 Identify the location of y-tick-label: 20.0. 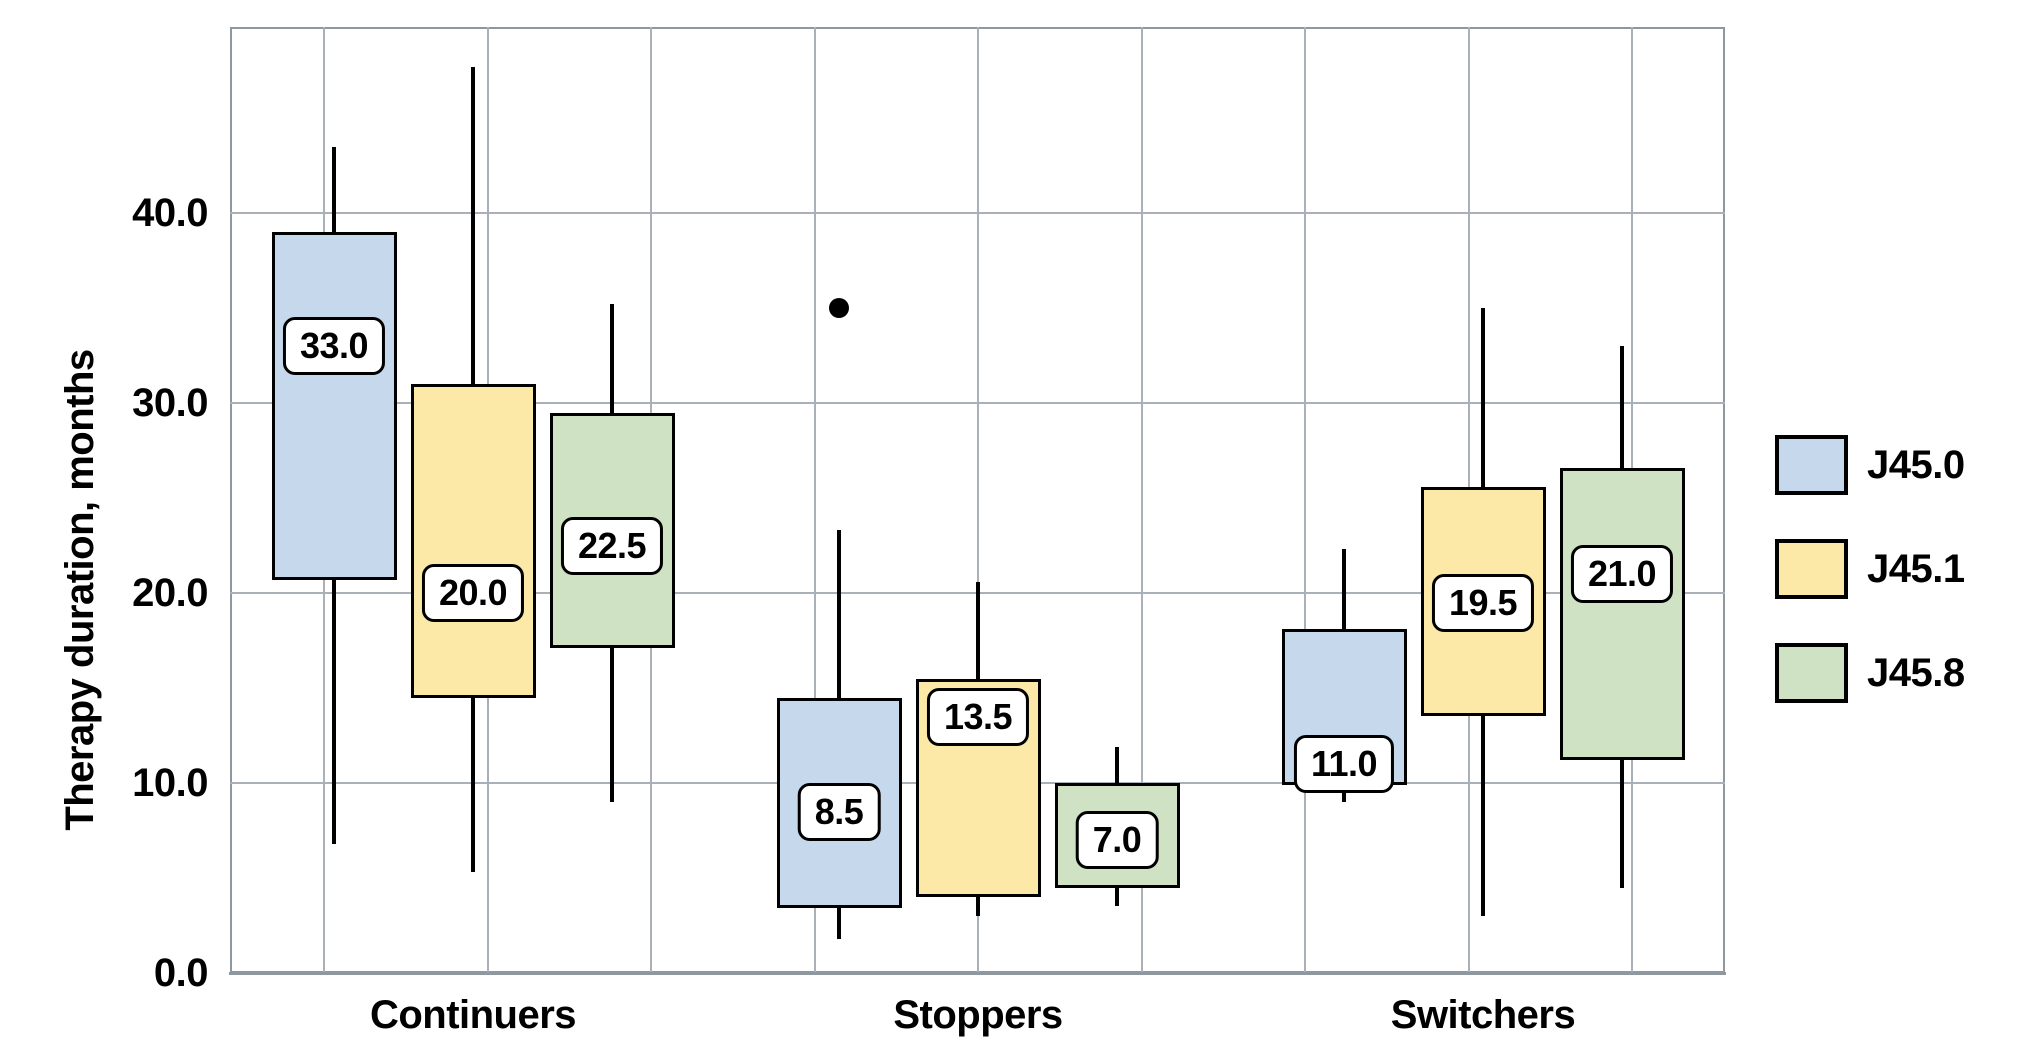
(170, 593).